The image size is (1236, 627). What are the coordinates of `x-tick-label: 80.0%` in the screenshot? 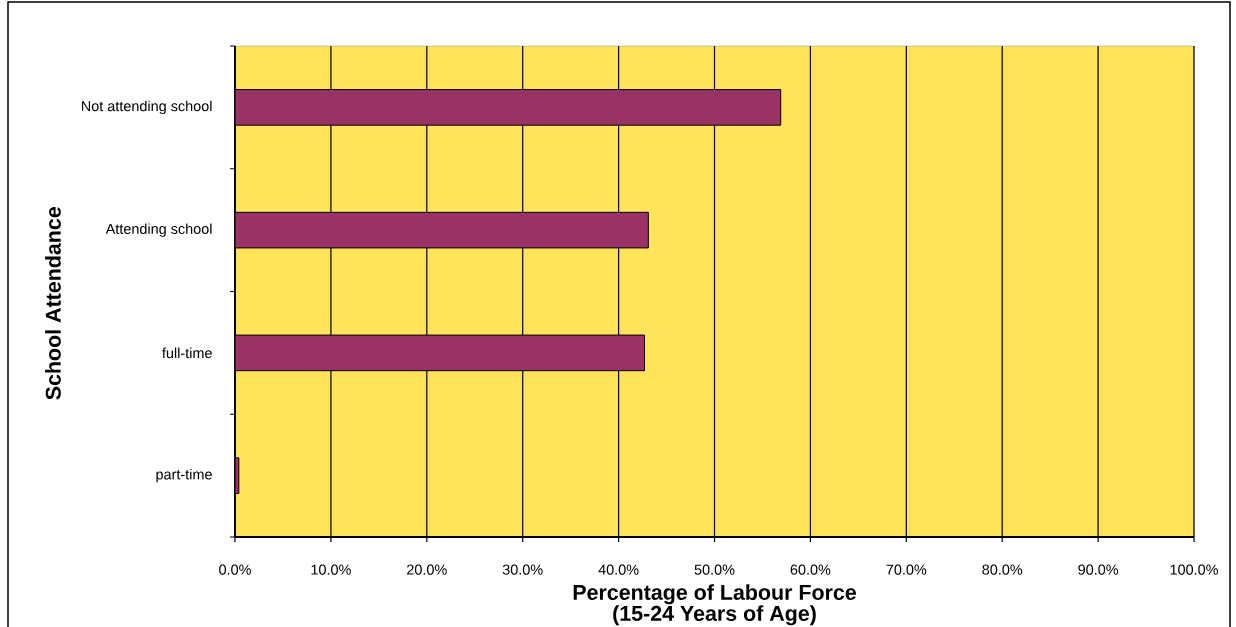 It's located at (1002, 569).